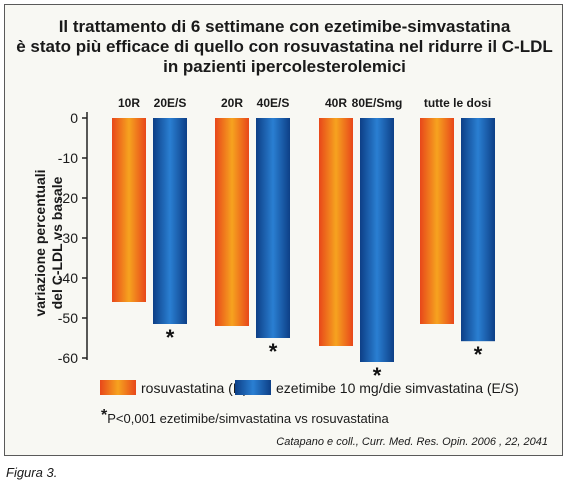 The width and height of the screenshot is (570, 489). Describe the element at coordinates (74, 118) in the screenshot. I see `y-tick-label: 0` at that location.